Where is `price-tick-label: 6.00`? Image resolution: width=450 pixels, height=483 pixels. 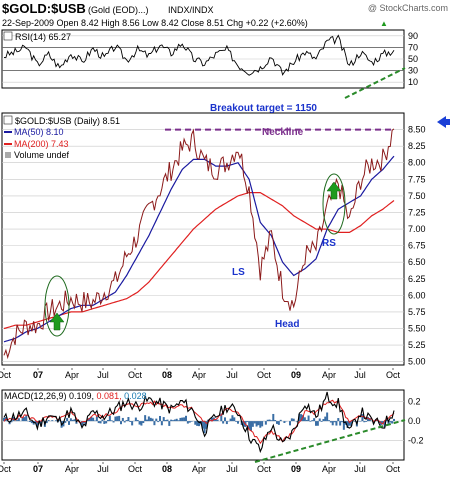
price-tick-label: 6.00 is located at coordinates (417, 295).